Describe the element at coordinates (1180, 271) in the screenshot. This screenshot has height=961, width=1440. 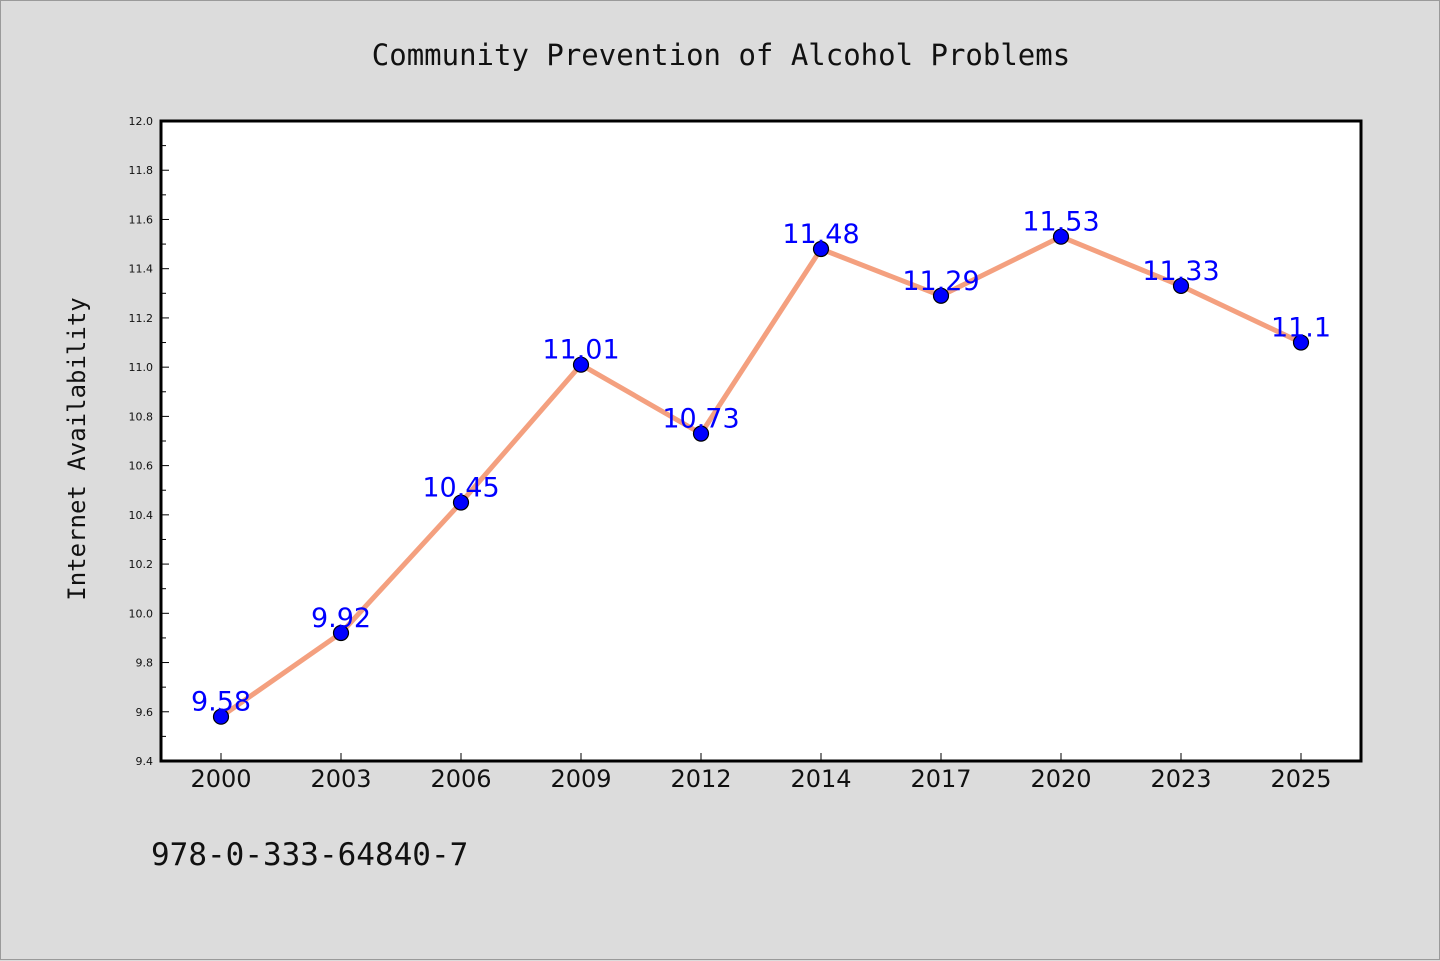
I see `data-label: 11.33` at that location.